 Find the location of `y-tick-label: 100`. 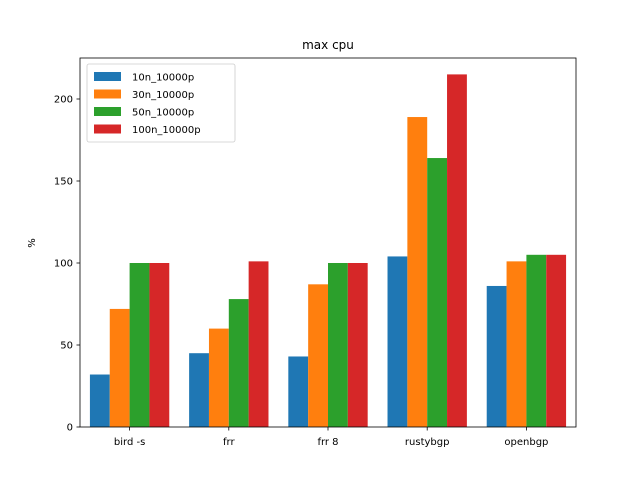

y-tick-label: 100 is located at coordinates (63, 264).